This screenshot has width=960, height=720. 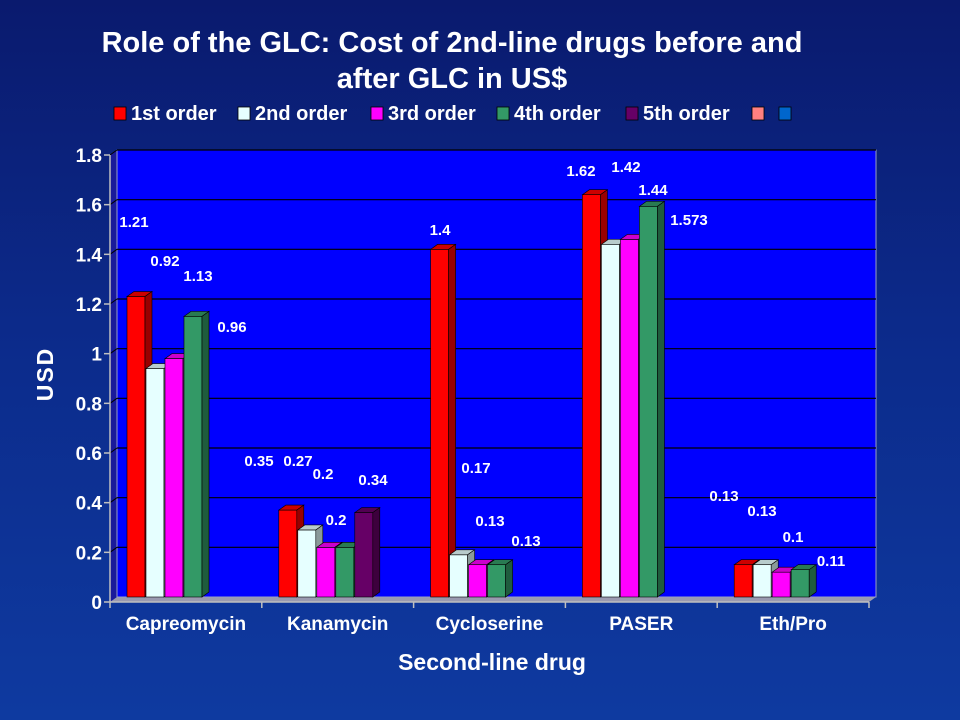 I want to click on legend-label: 2nd order, so click(x=301, y=114).